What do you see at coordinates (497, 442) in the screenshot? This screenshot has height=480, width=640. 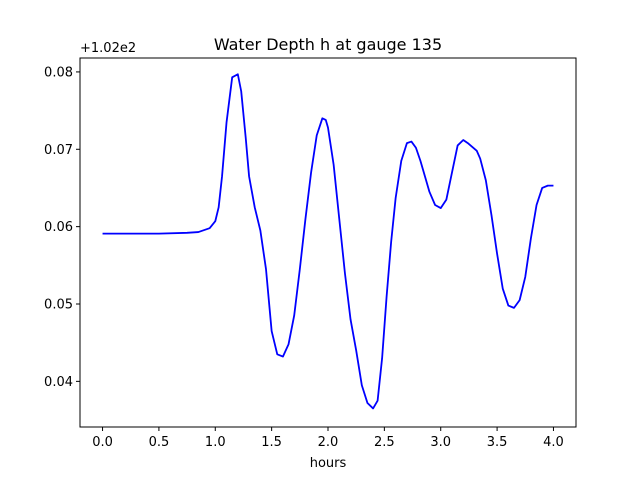 I see `x-tick-label: 3.5` at bounding box center [497, 442].